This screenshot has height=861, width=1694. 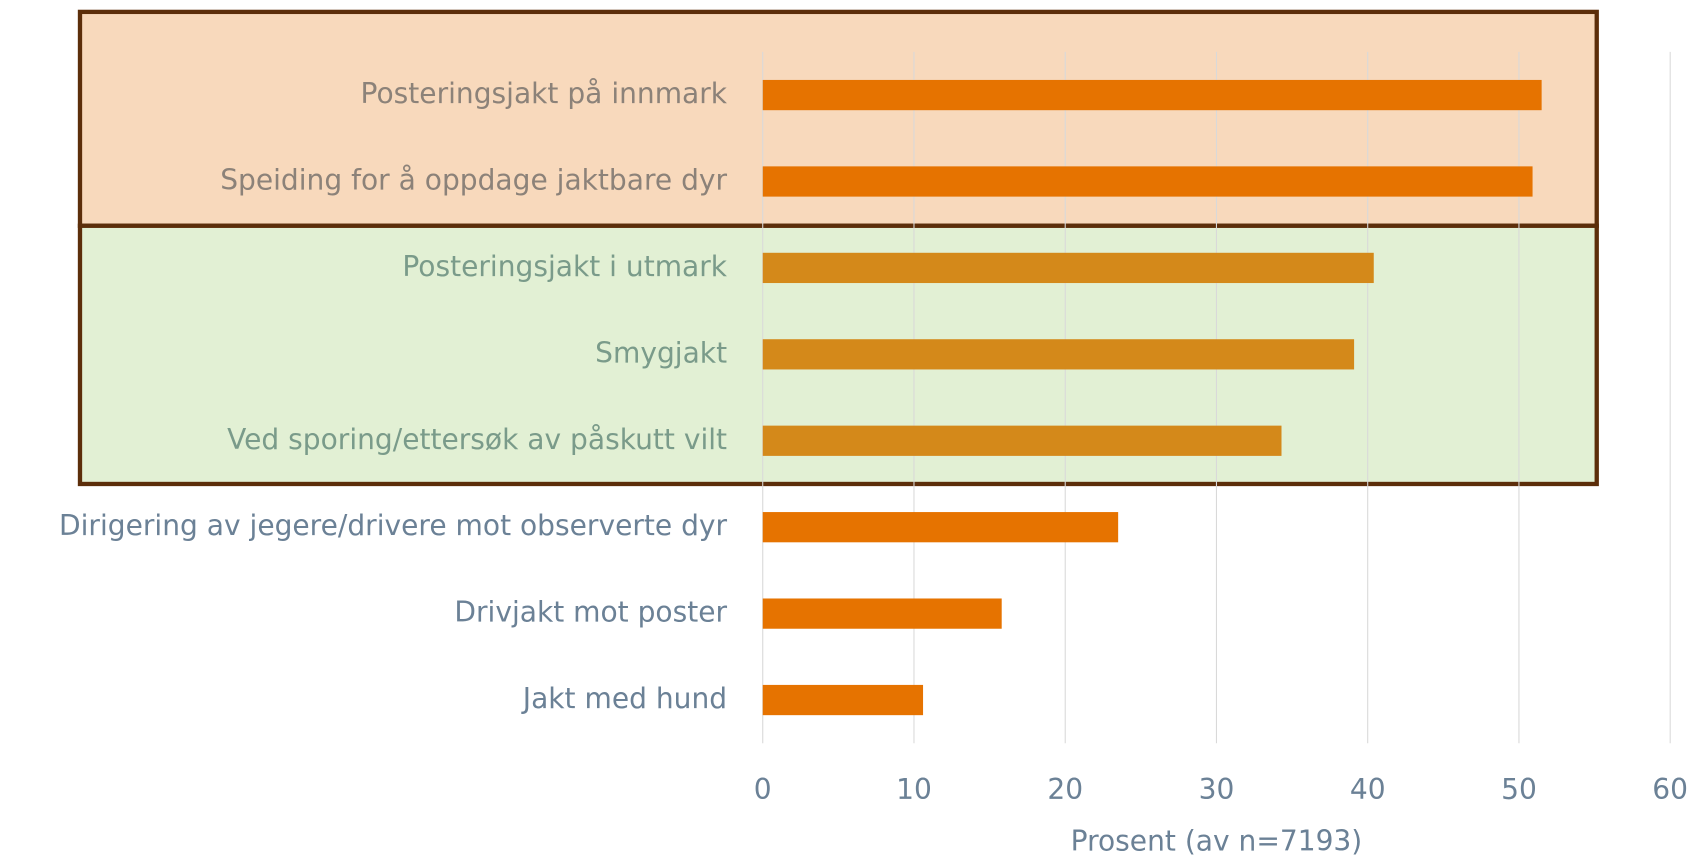 I want to click on y-tick-label: Speiding for å oppdage jaktbare dyr, so click(x=473, y=179).